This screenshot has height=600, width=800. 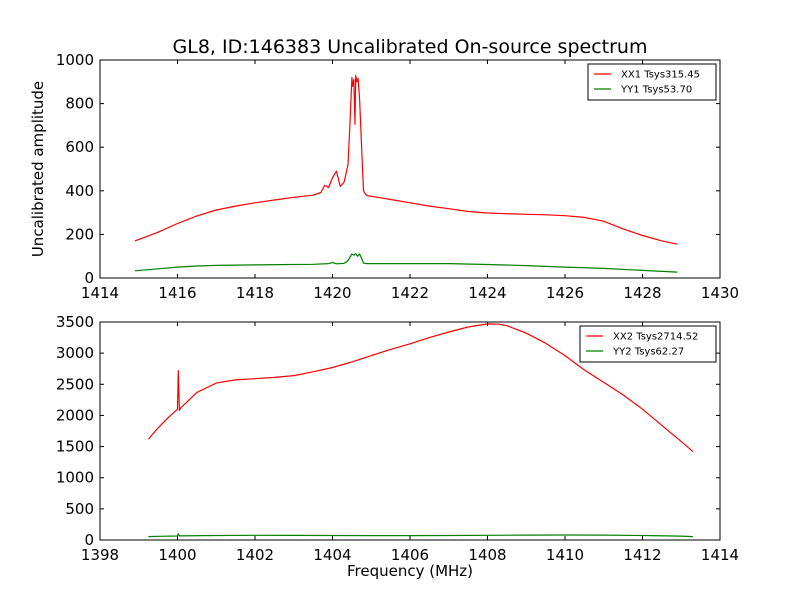 What do you see at coordinates (720, 555) in the screenshot?
I see `bottom-x-tick-label-8: 1414` at bounding box center [720, 555].